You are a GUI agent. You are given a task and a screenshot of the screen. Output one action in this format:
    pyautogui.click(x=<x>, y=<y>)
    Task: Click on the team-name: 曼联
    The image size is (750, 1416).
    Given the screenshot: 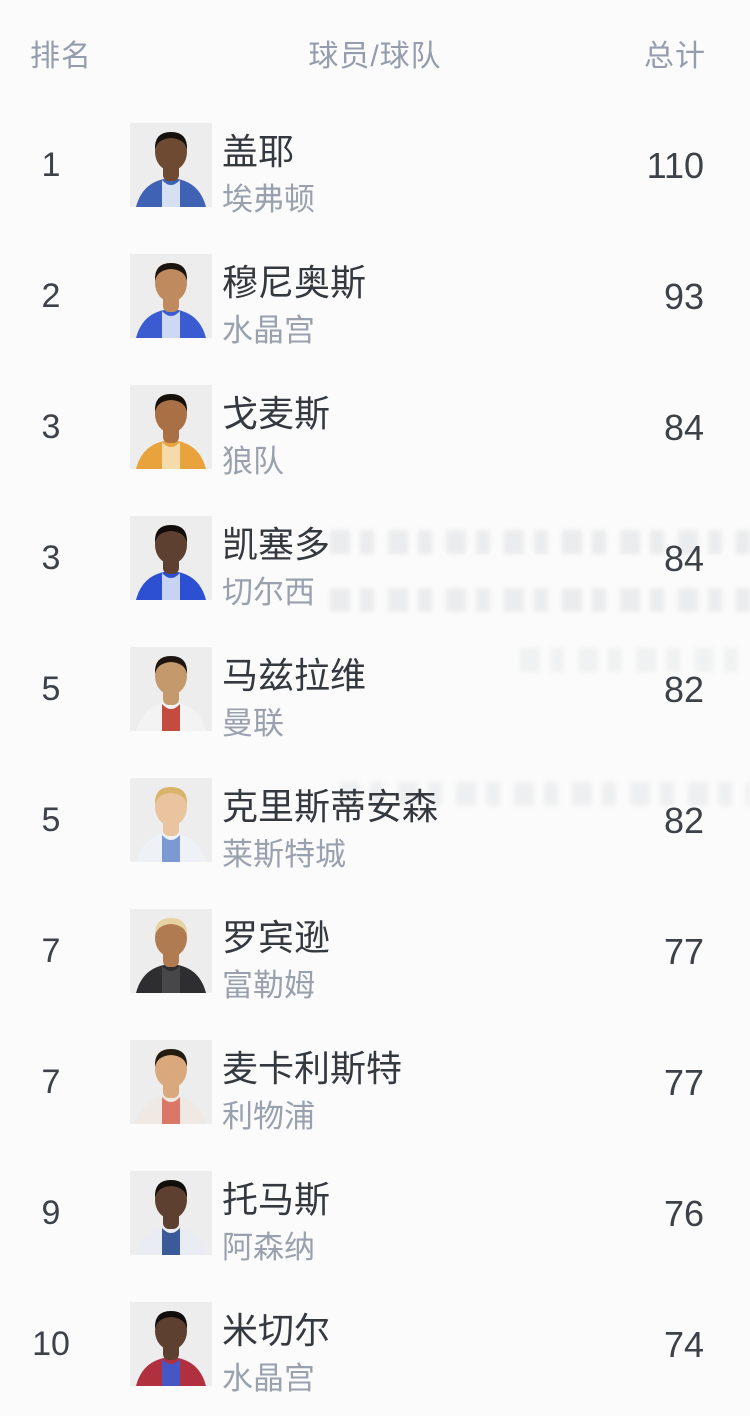 What is the action you would take?
    pyautogui.click(x=253, y=723)
    